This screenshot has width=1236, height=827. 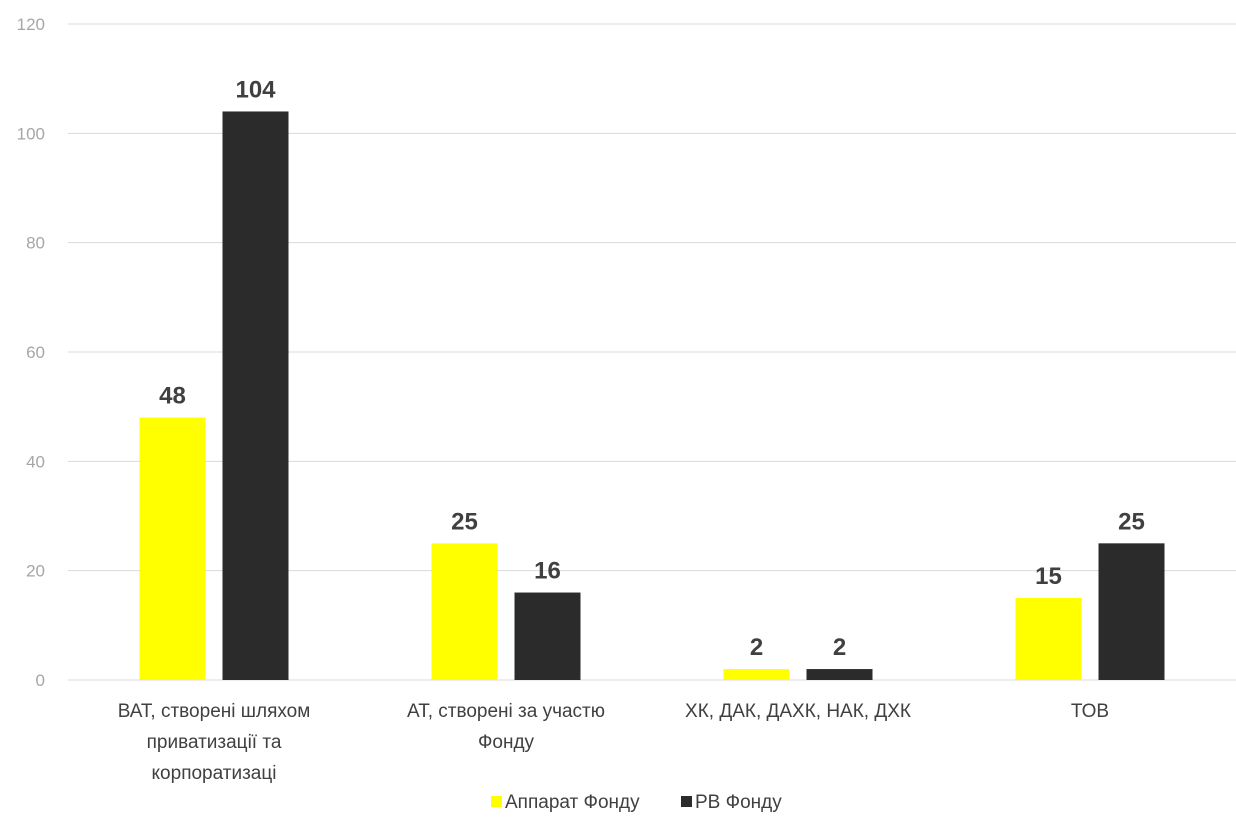 What do you see at coordinates (35, 243) in the screenshot?
I see `y-tick-label: 80` at bounding box center [35, 243].